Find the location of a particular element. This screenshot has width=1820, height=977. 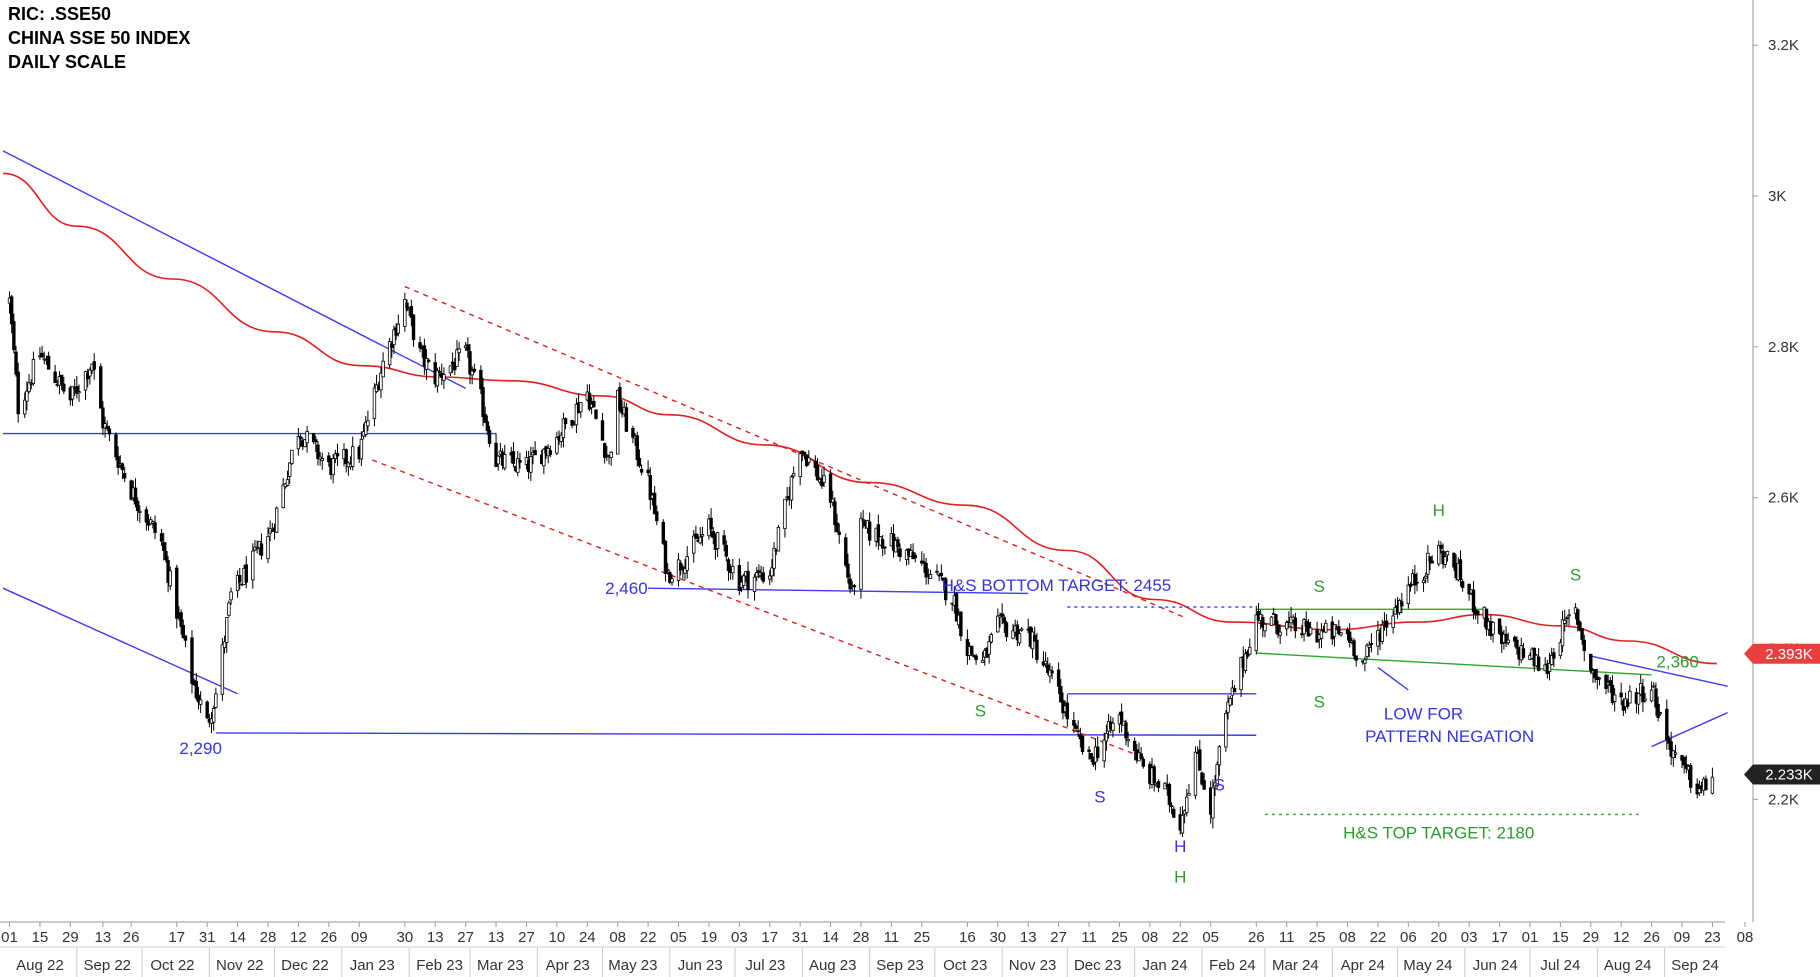

x-day-label: 29 is located at coordinates (70, 937).